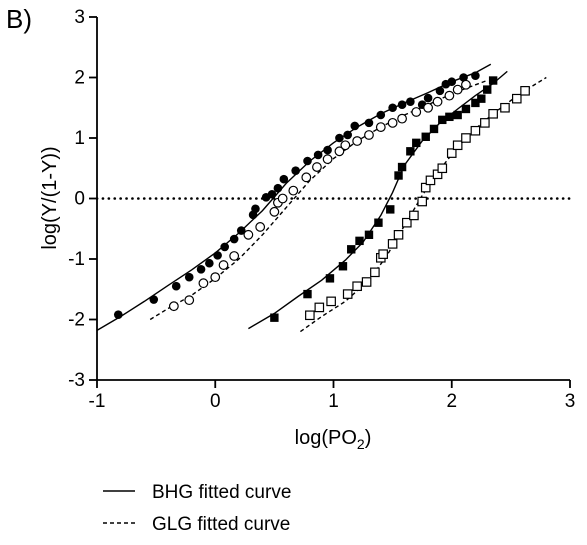 The image size is (587, 545). What do you see at coordinates (79, 17) in the screenshot?
I see `y-tick-label-6: 3` at bounding box center [79, 17].